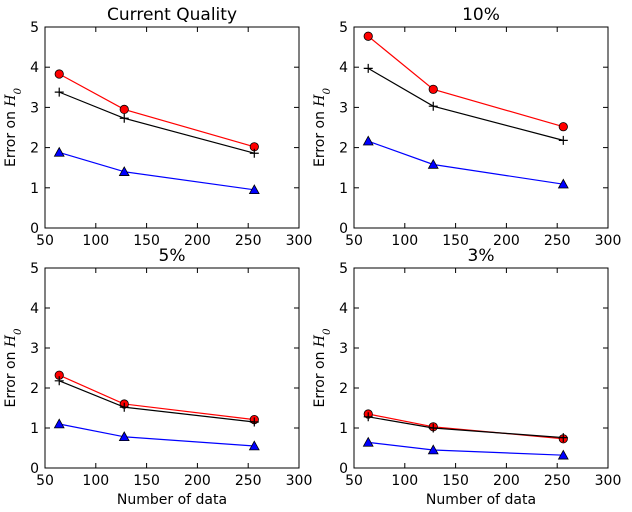 The image size is (632, 512). I want to click on subplot-title: Current Quality, so click(172, 15).